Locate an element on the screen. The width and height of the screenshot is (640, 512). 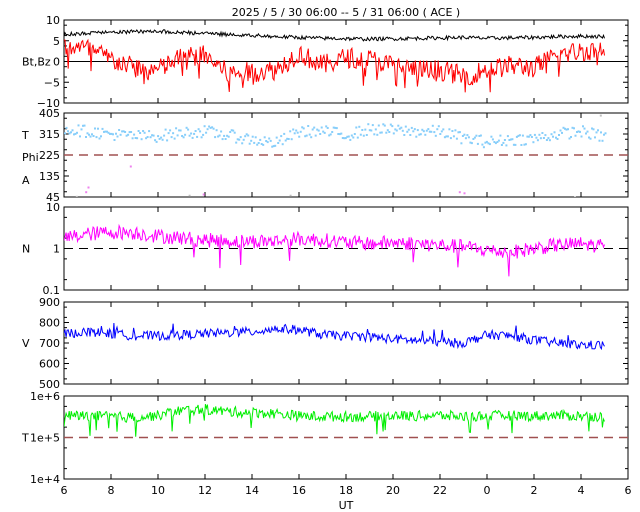
y-tick-label: 135 is located at coordinates (49, 176).